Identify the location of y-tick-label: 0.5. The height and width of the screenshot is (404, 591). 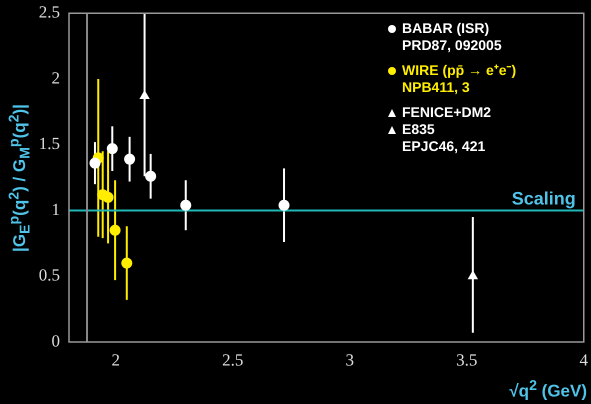
(49, 275).